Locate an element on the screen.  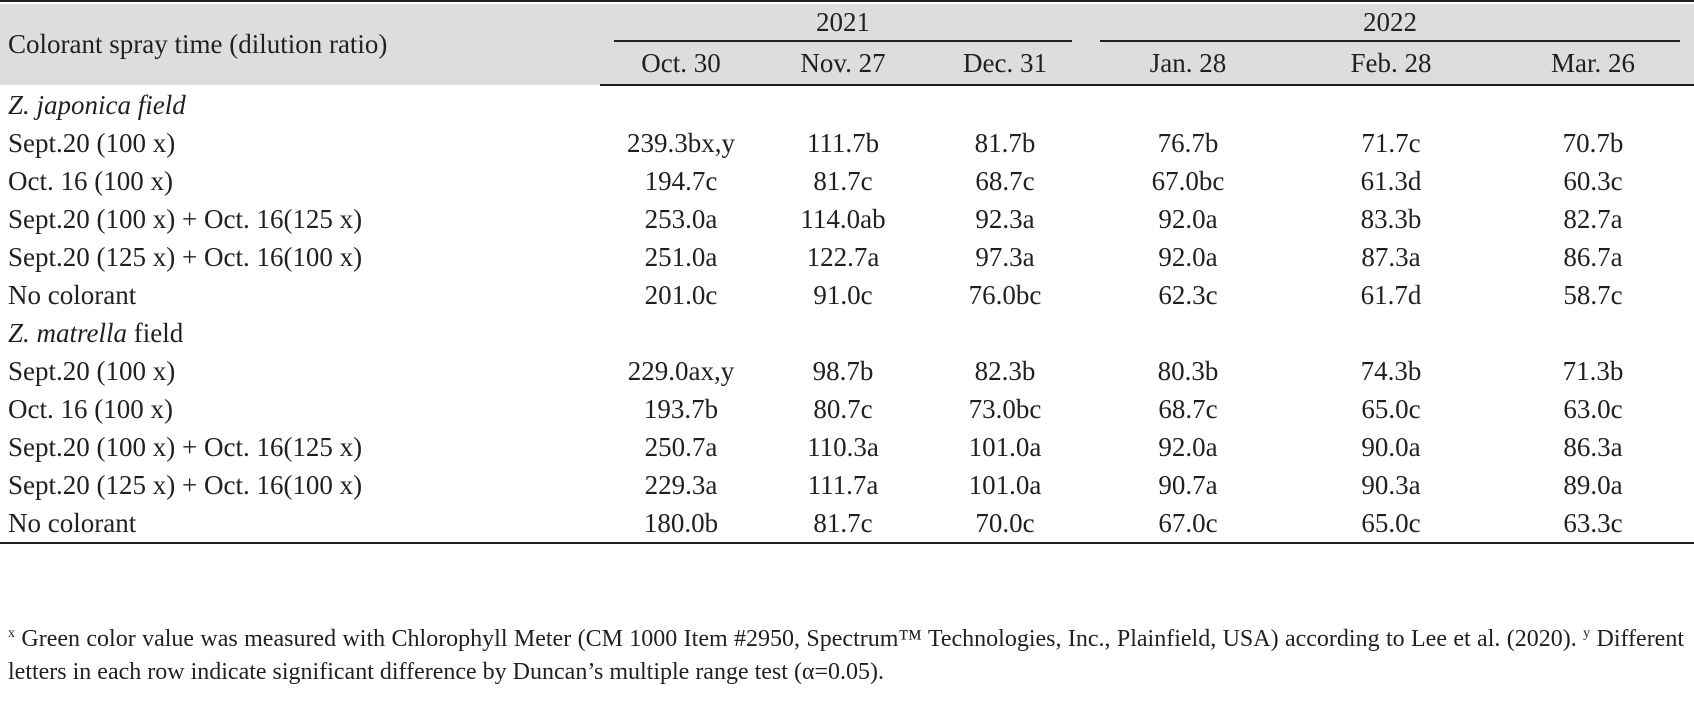
table-cell: 86.3a is located at coordinates (1593, 446).